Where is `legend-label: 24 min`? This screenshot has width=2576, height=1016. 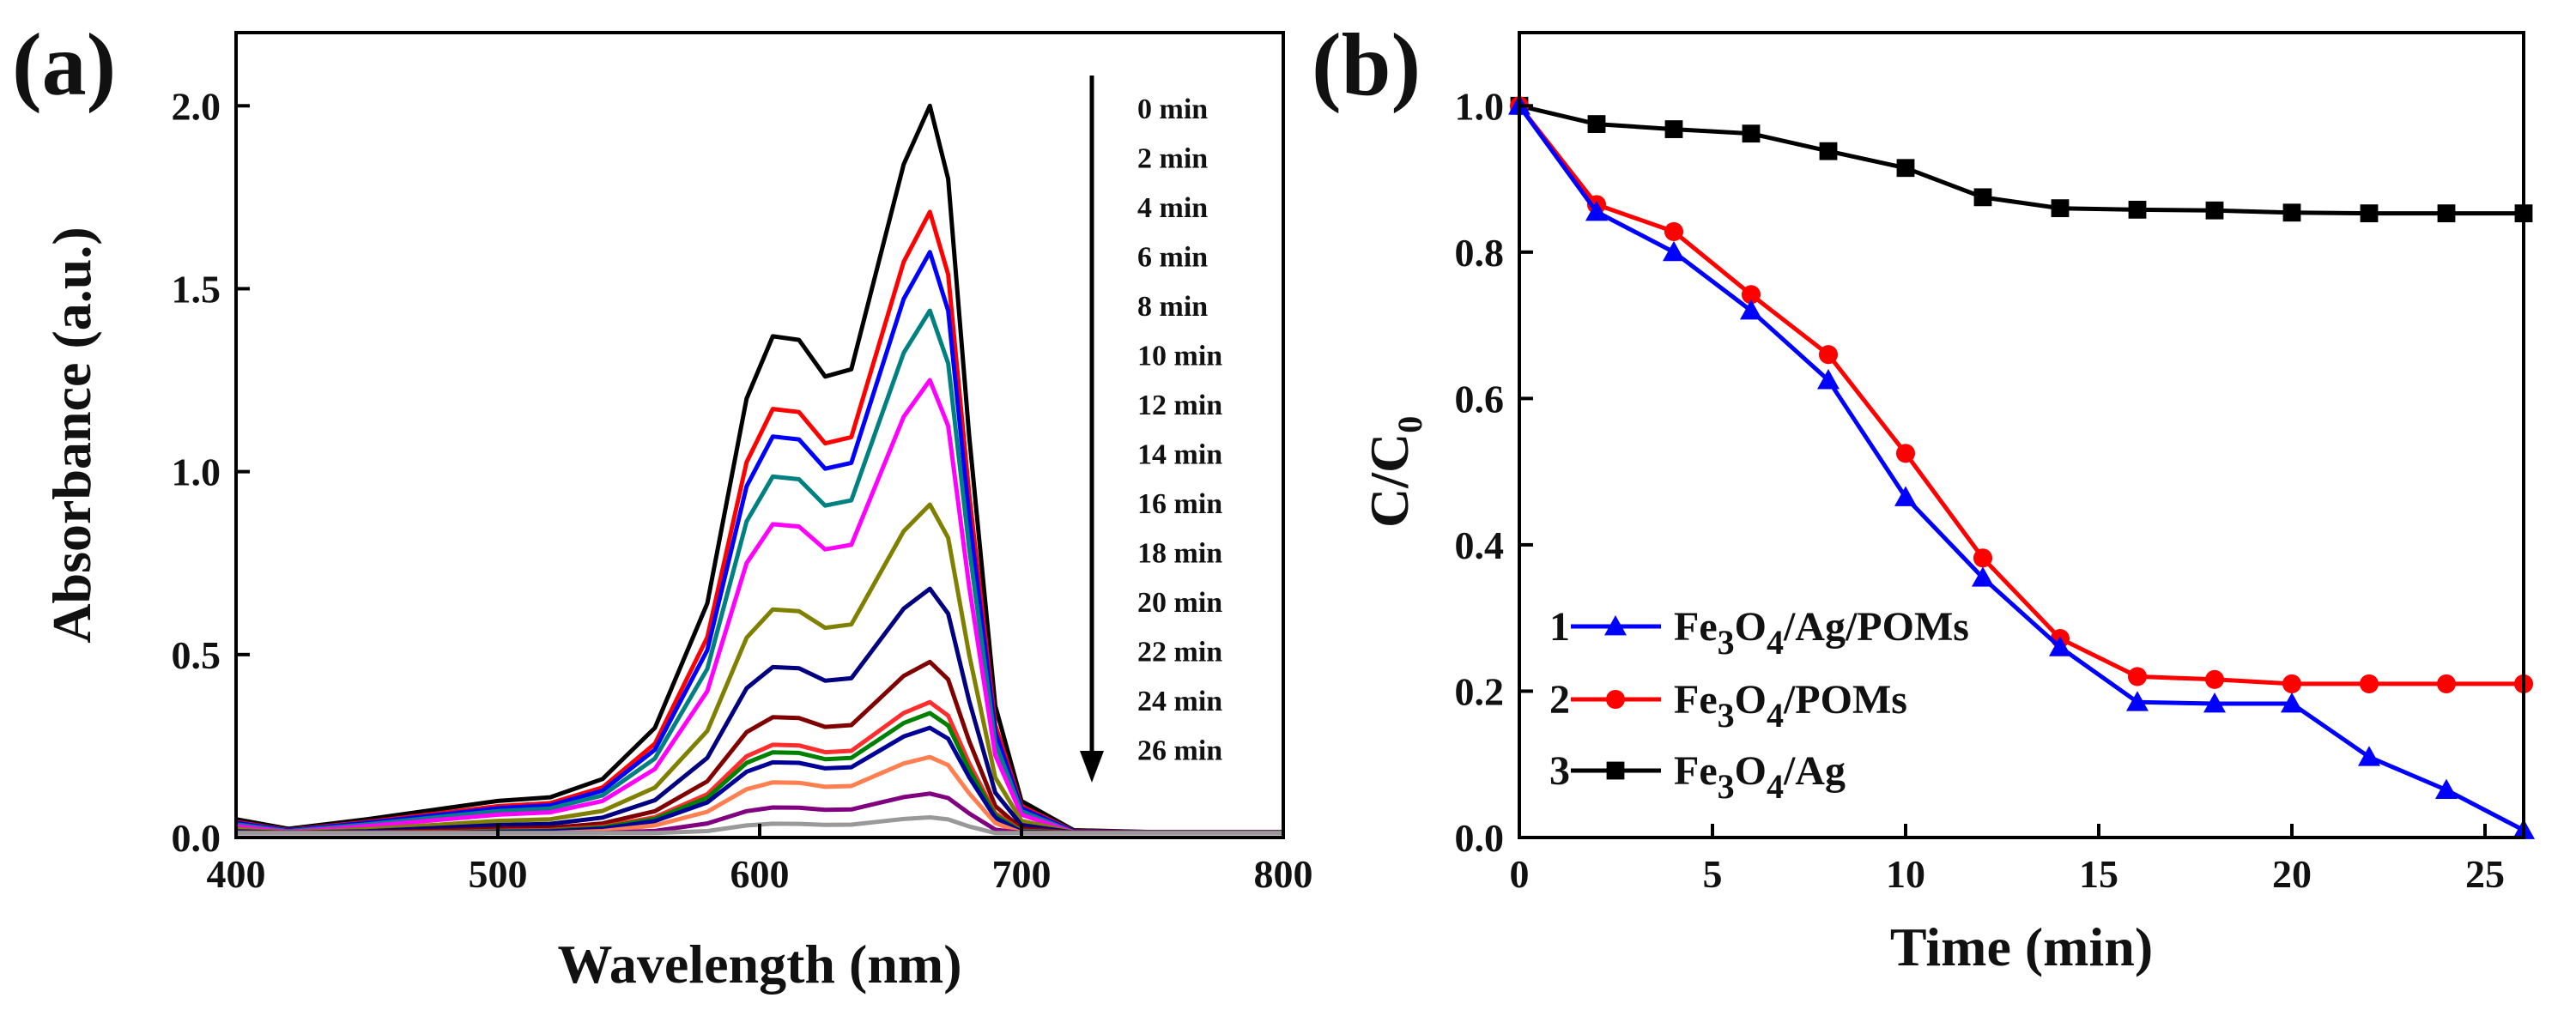
legend-label: 24 min is located at coordinates (1179, 701).